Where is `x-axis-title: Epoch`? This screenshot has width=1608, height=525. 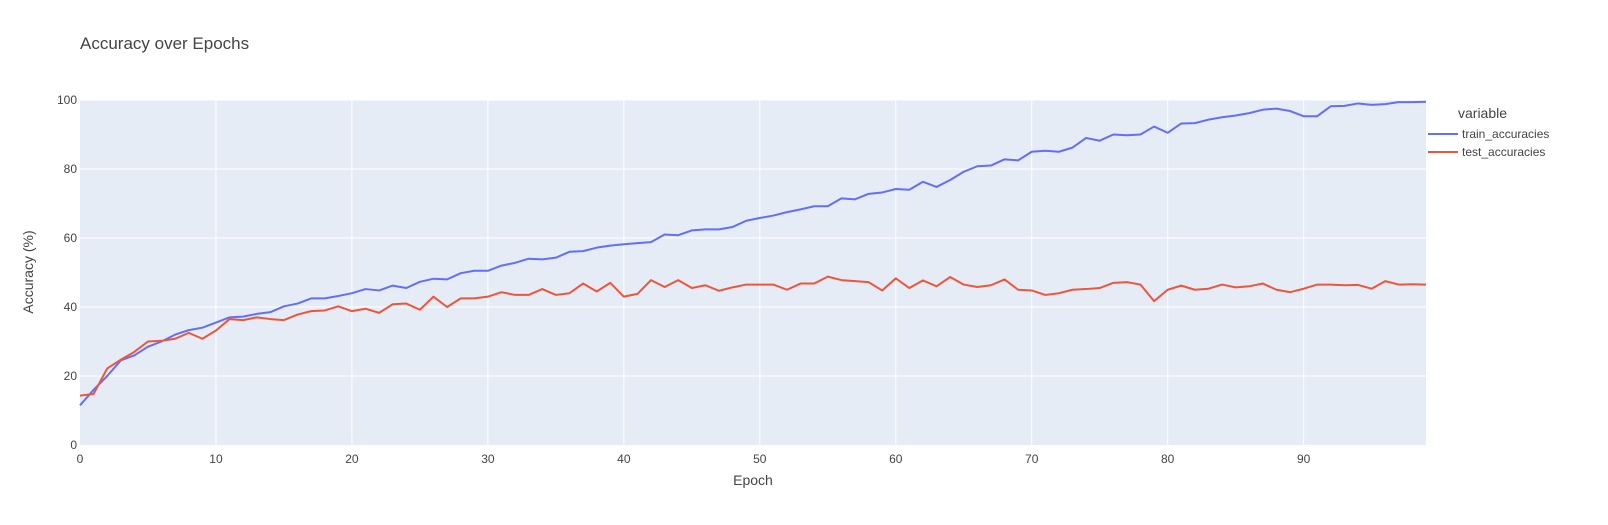
x-axis-title: Epoch is located at coordinates (753, 480).